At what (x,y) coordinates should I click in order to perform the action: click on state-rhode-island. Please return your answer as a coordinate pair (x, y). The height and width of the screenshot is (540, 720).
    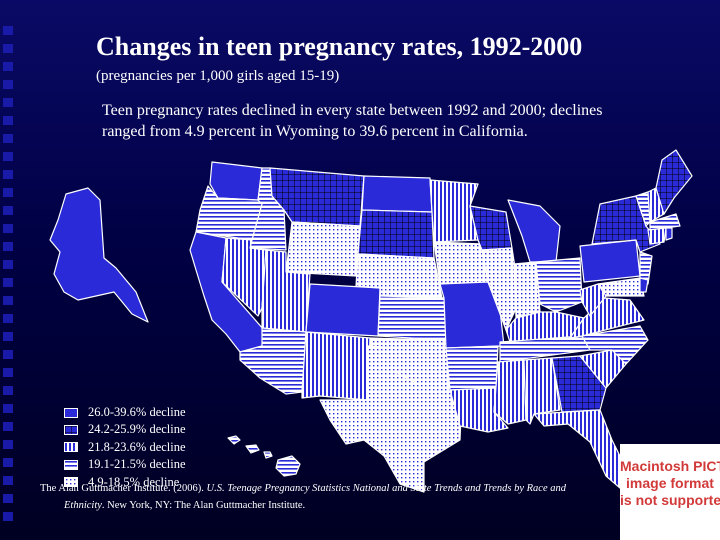
    Looking at the image, I should click on (669, 234).